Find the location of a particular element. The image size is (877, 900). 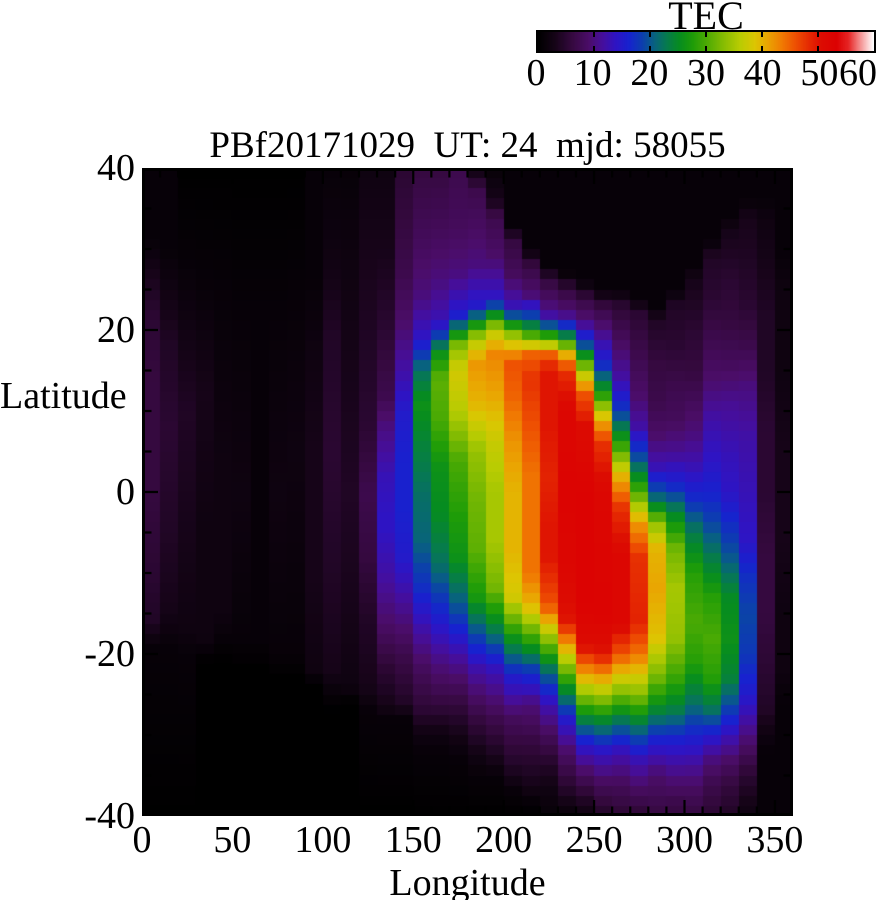

y-tick-label: 40 is located at coordinates (116, 168).